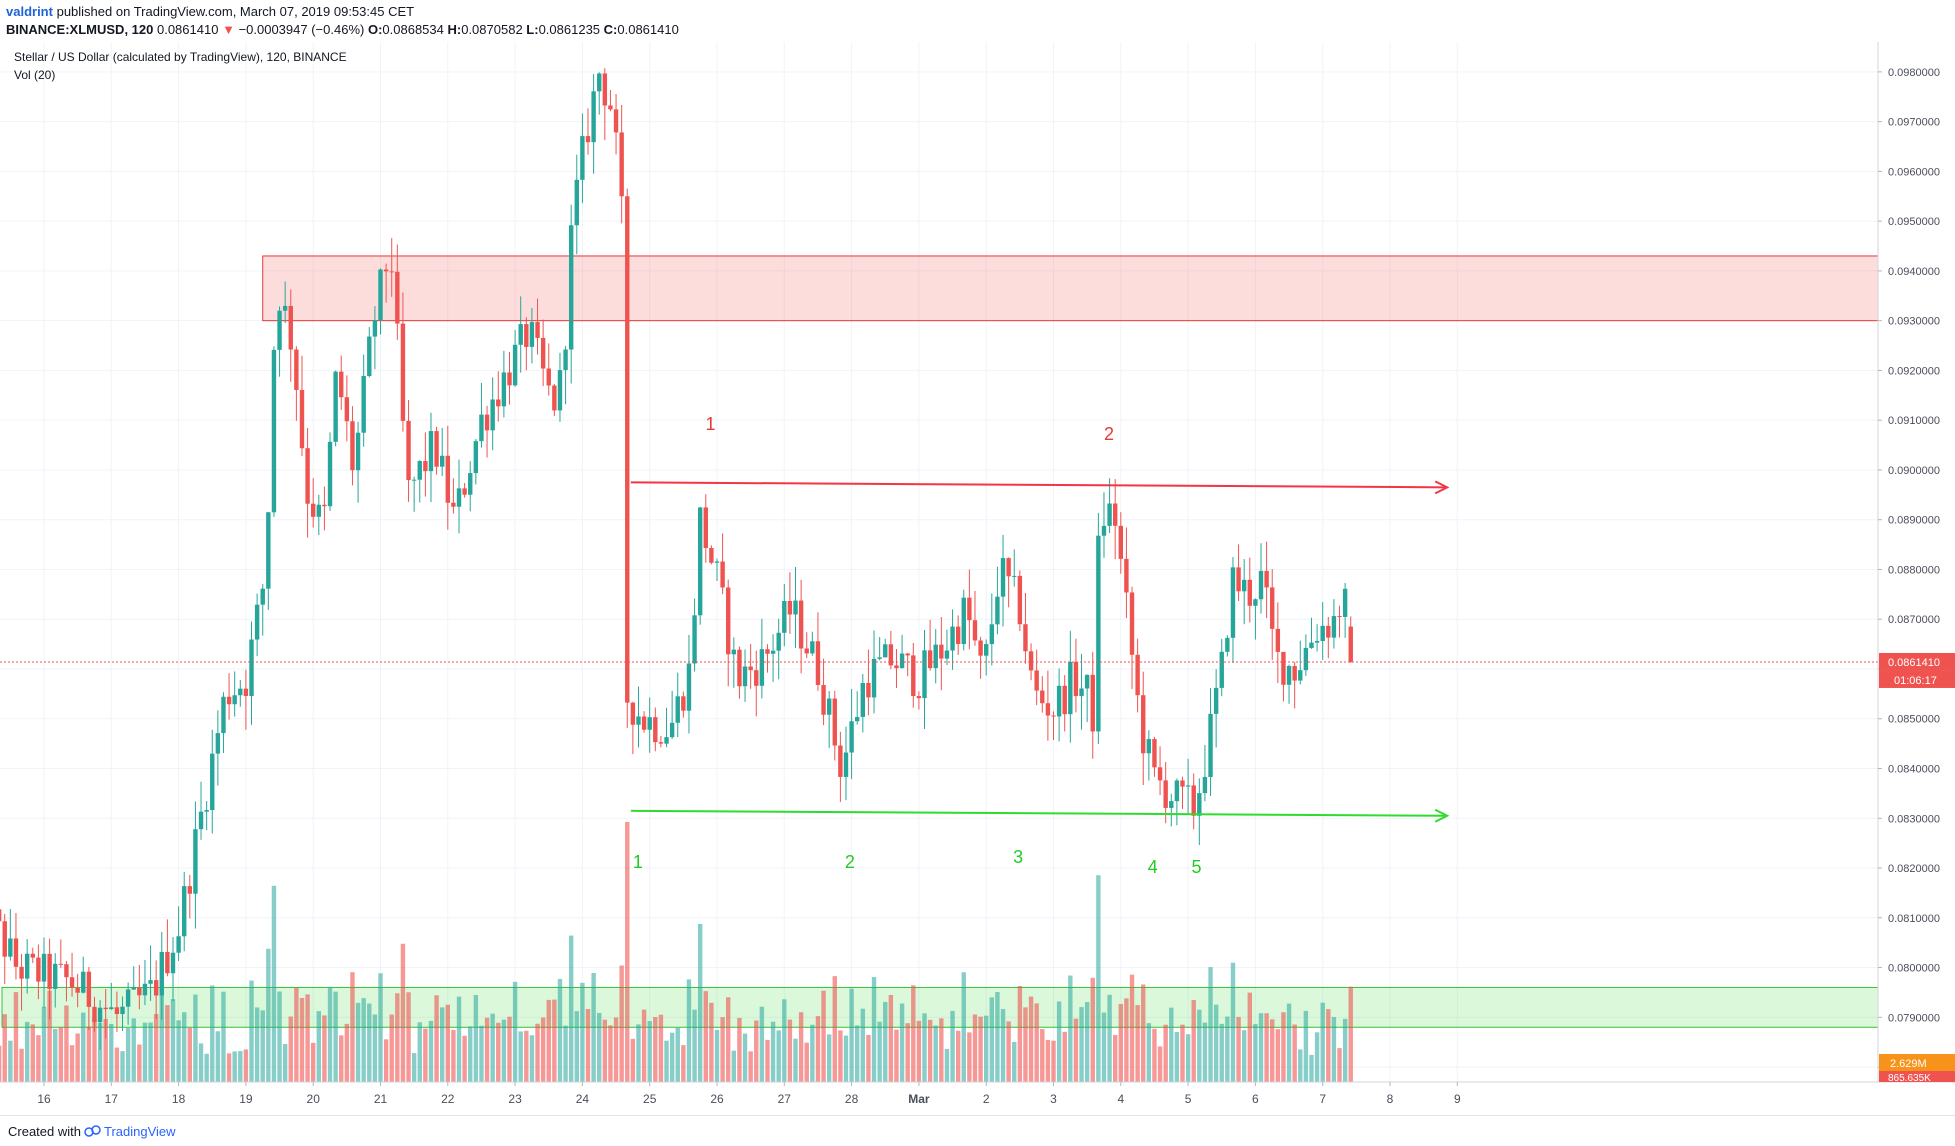 The height and width of the screenshot is (1146, 1955). Describe the element at coordinates (34, 75) in the screenshot. I see `volume-indicator-label: Vol (20)` at that location.